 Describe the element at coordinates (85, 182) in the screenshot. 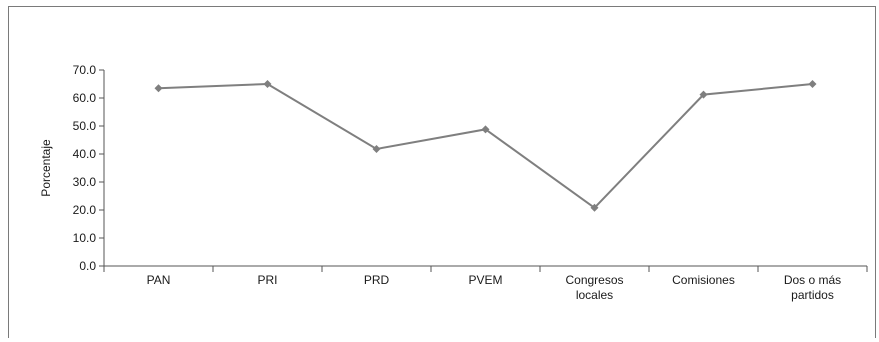

I see `y-tick-label: 30.0` at that location.